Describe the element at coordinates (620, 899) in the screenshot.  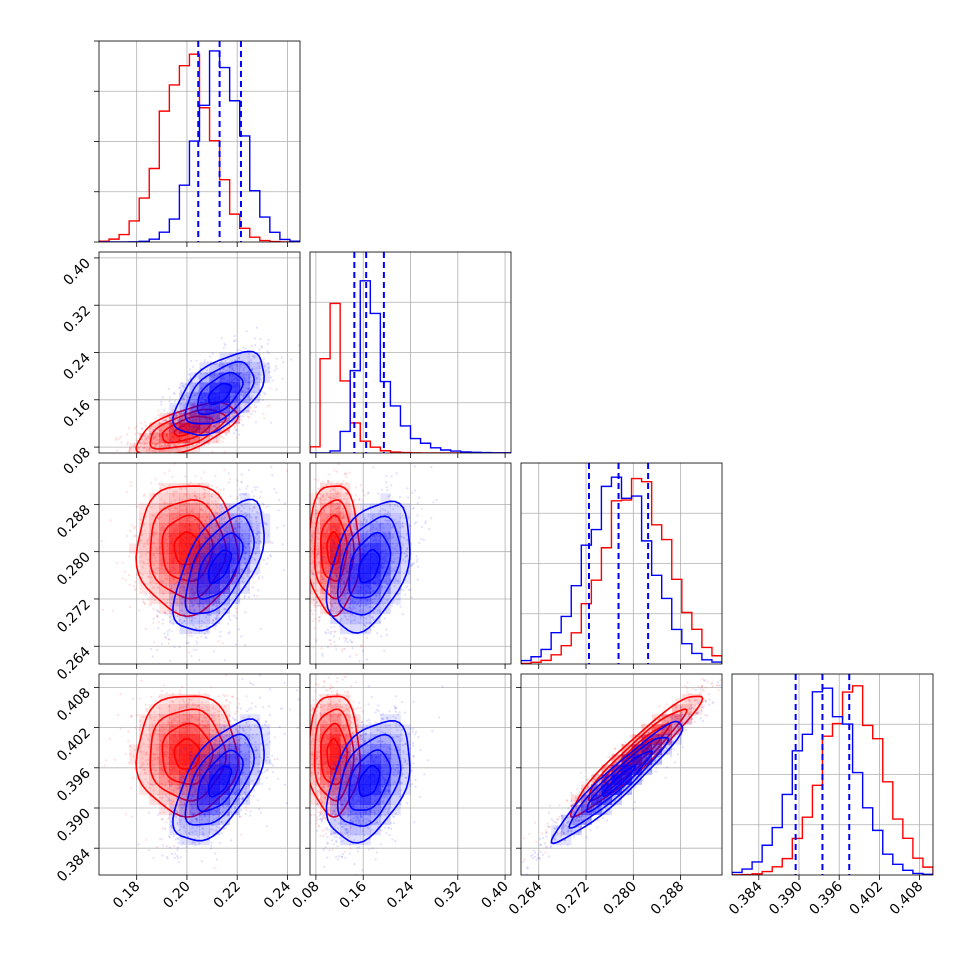
I see `x-tick-label: 0.280` at that location.